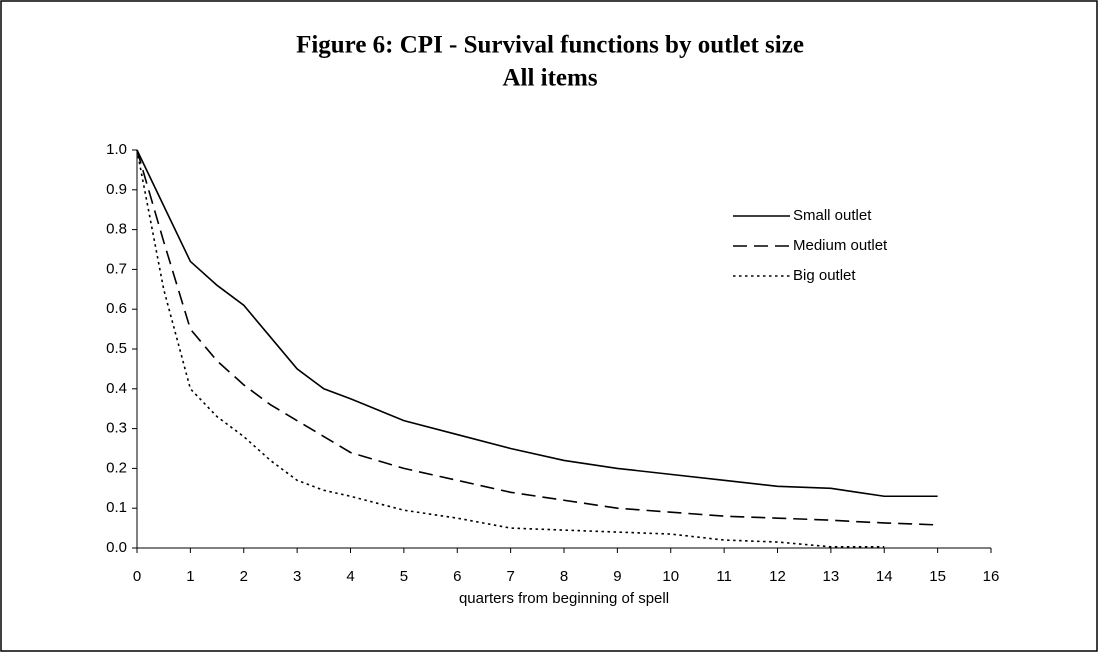 Image resolution: width=1099 pixels, height=653 pixels. Describe the element at coordinates (116, 547) in the screenshot. I see `y-tick-label: 0.0` at that location.